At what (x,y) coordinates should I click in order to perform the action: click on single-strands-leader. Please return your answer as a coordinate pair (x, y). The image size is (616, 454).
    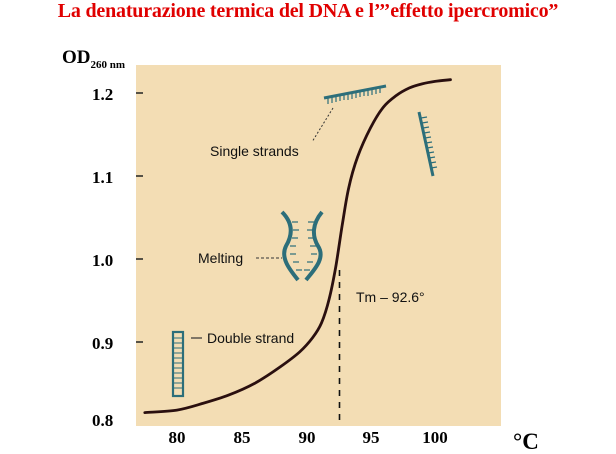
    Looking at the image, I should click on (322, 125).